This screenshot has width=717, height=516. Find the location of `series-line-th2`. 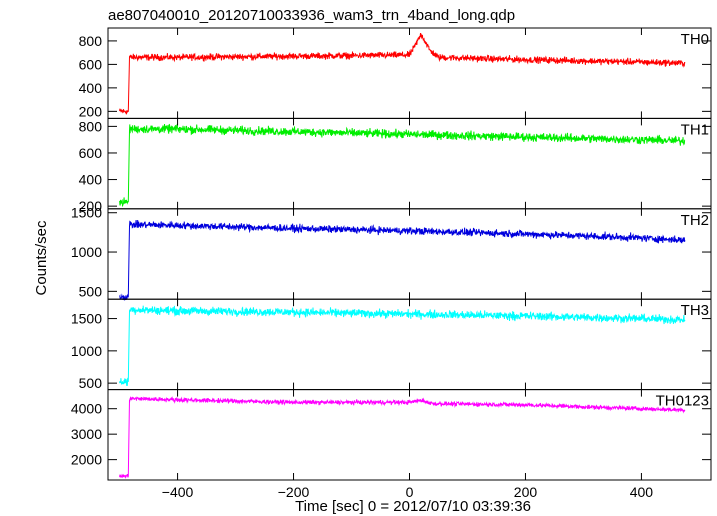

series-line-th2 is located at coordinates (402, 260).